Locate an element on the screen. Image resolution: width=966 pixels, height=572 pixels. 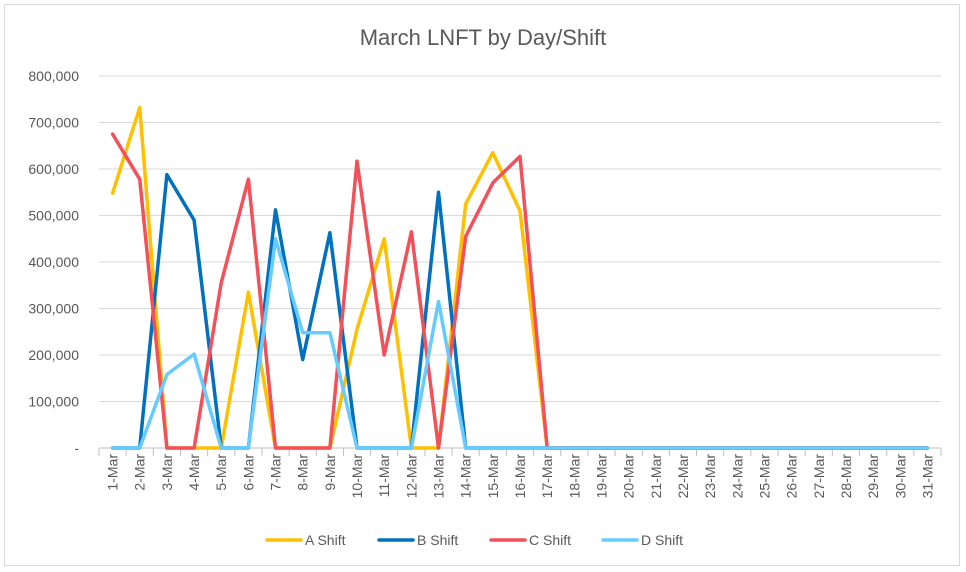
y-tick-label: 400,000 is located at coordinates (53, 262).